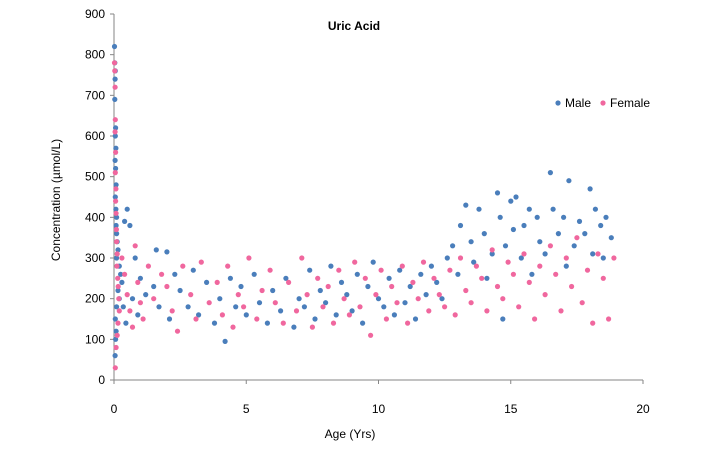 The width and height of the screenshot is (703, 452). What do you see at coordinates (95, 55) in the screenshot?
I see `y-tick-label: 800` at bounding box center [95, 55].